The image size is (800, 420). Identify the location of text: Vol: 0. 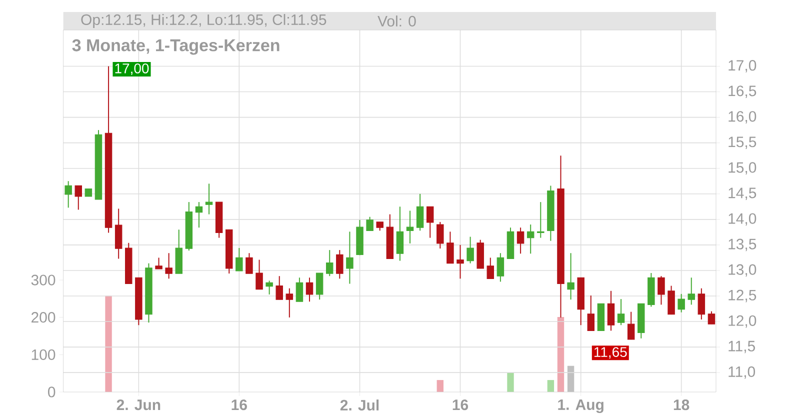
(397, 20).